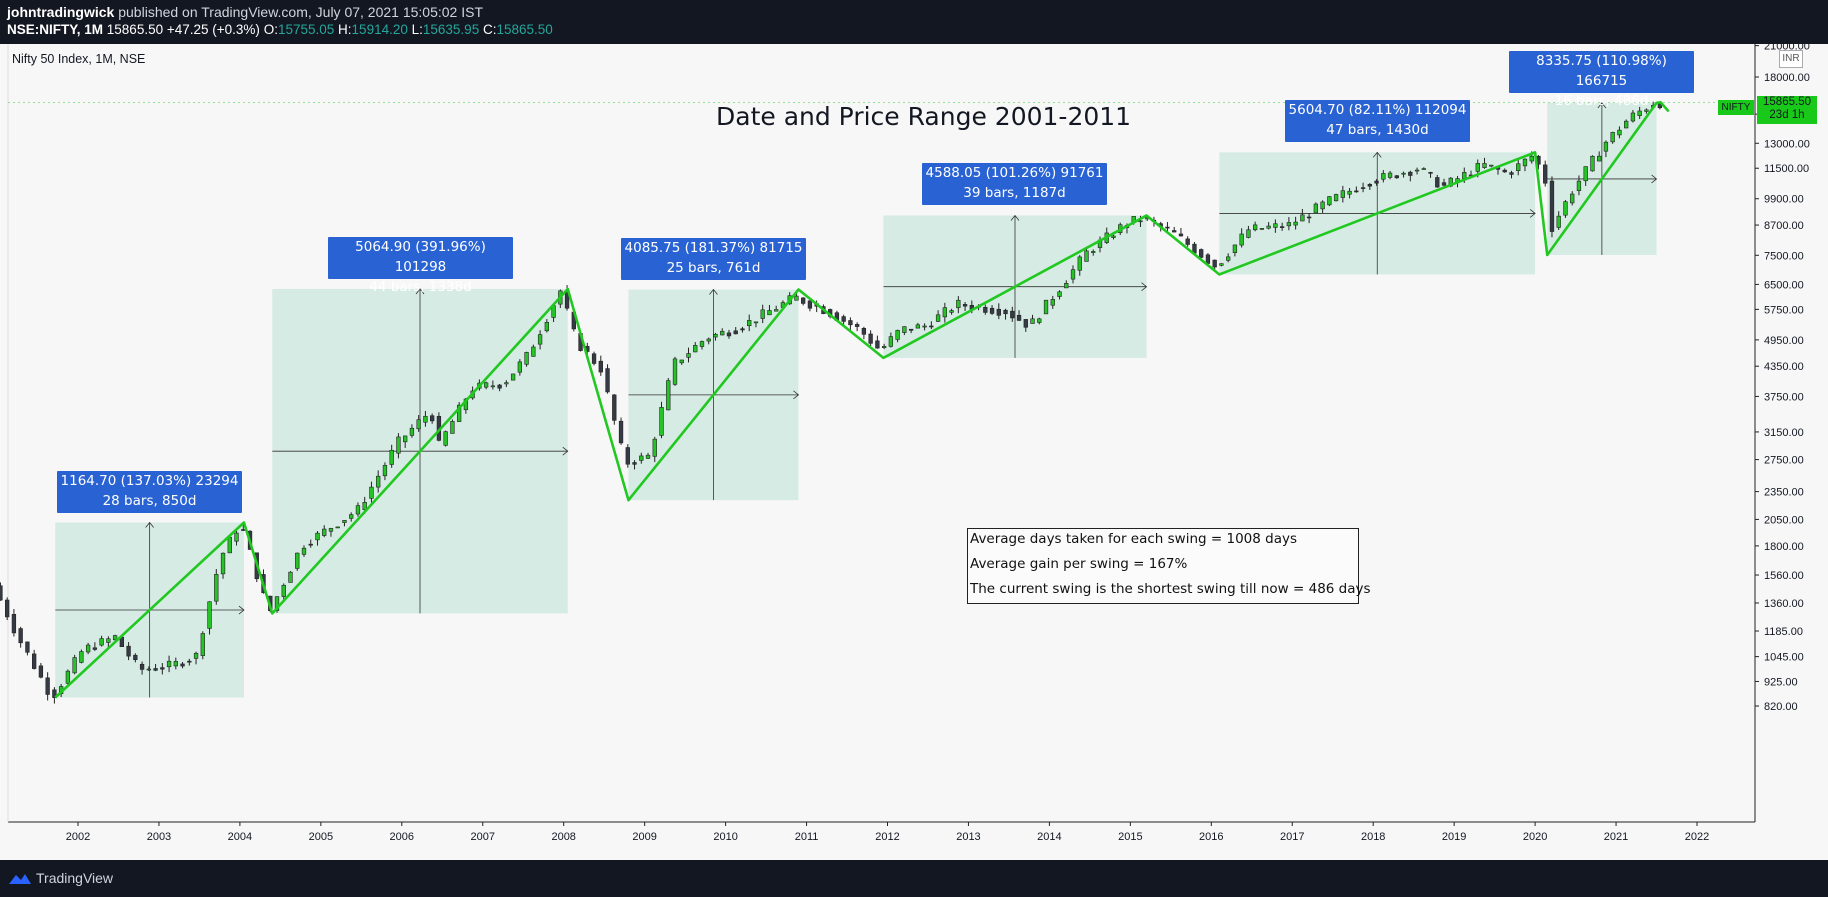  What do you see at coordinates (713, 259) in the screenshot?
I see `swing-stats-label: 4085.75 (181.37%) 81715 25 bars, 761d` at bounding box center [713, 259].